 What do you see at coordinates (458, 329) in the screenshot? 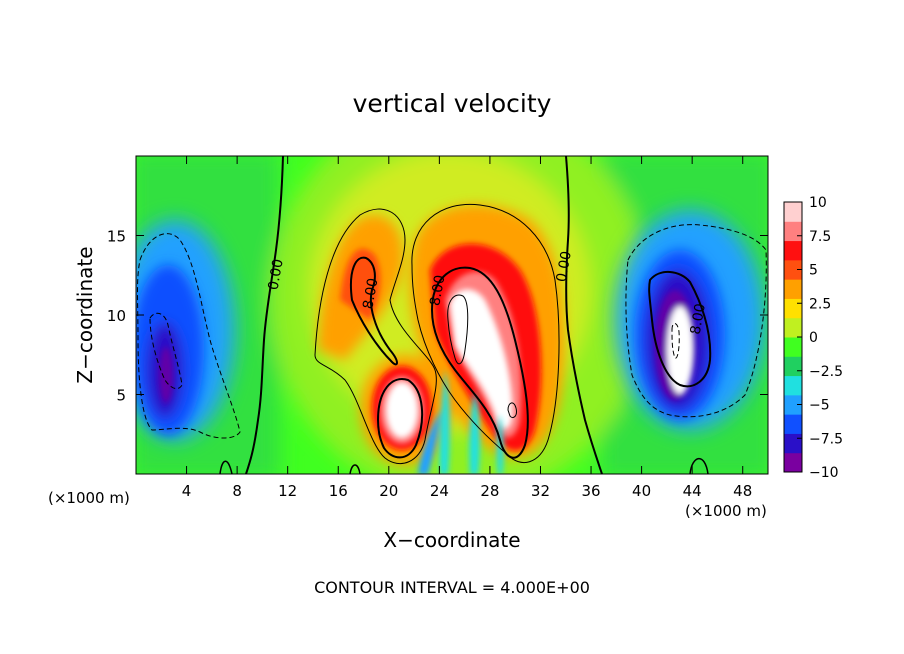
I see `contour-12-a` at bounding box center [458, 329].